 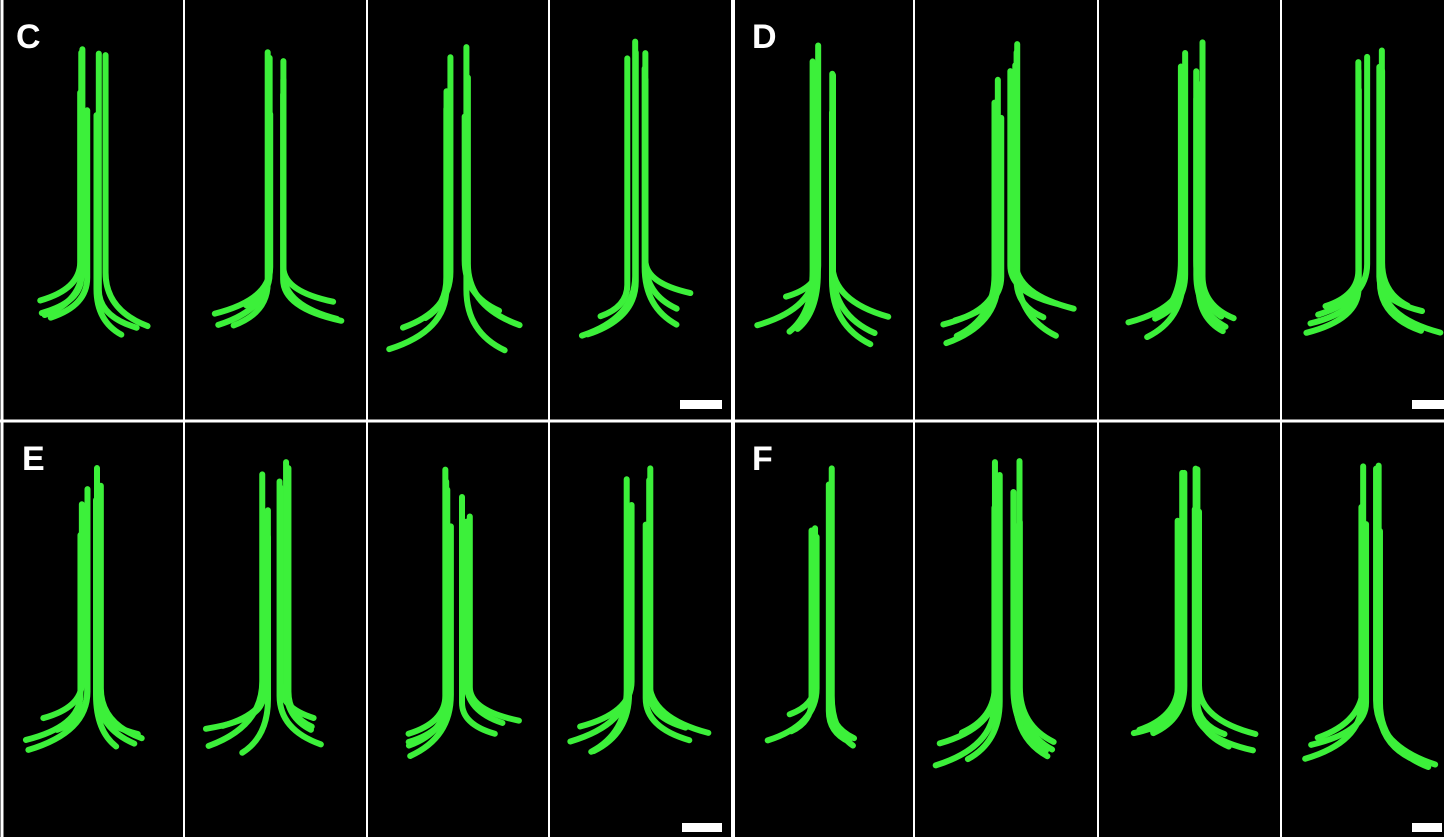 What do you see at coordinates (764, 37) in the screenshot?
I see `panel-label: D` at bounding box center [764, 37].